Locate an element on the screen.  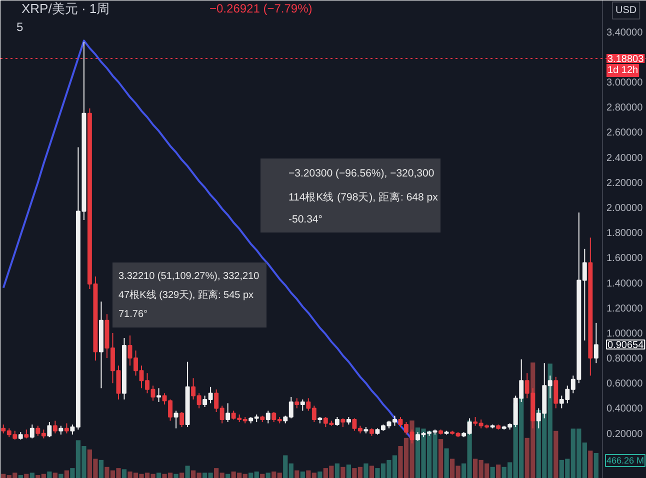
y-tick-label: 1.40000 is located at coordinates (625, 284).